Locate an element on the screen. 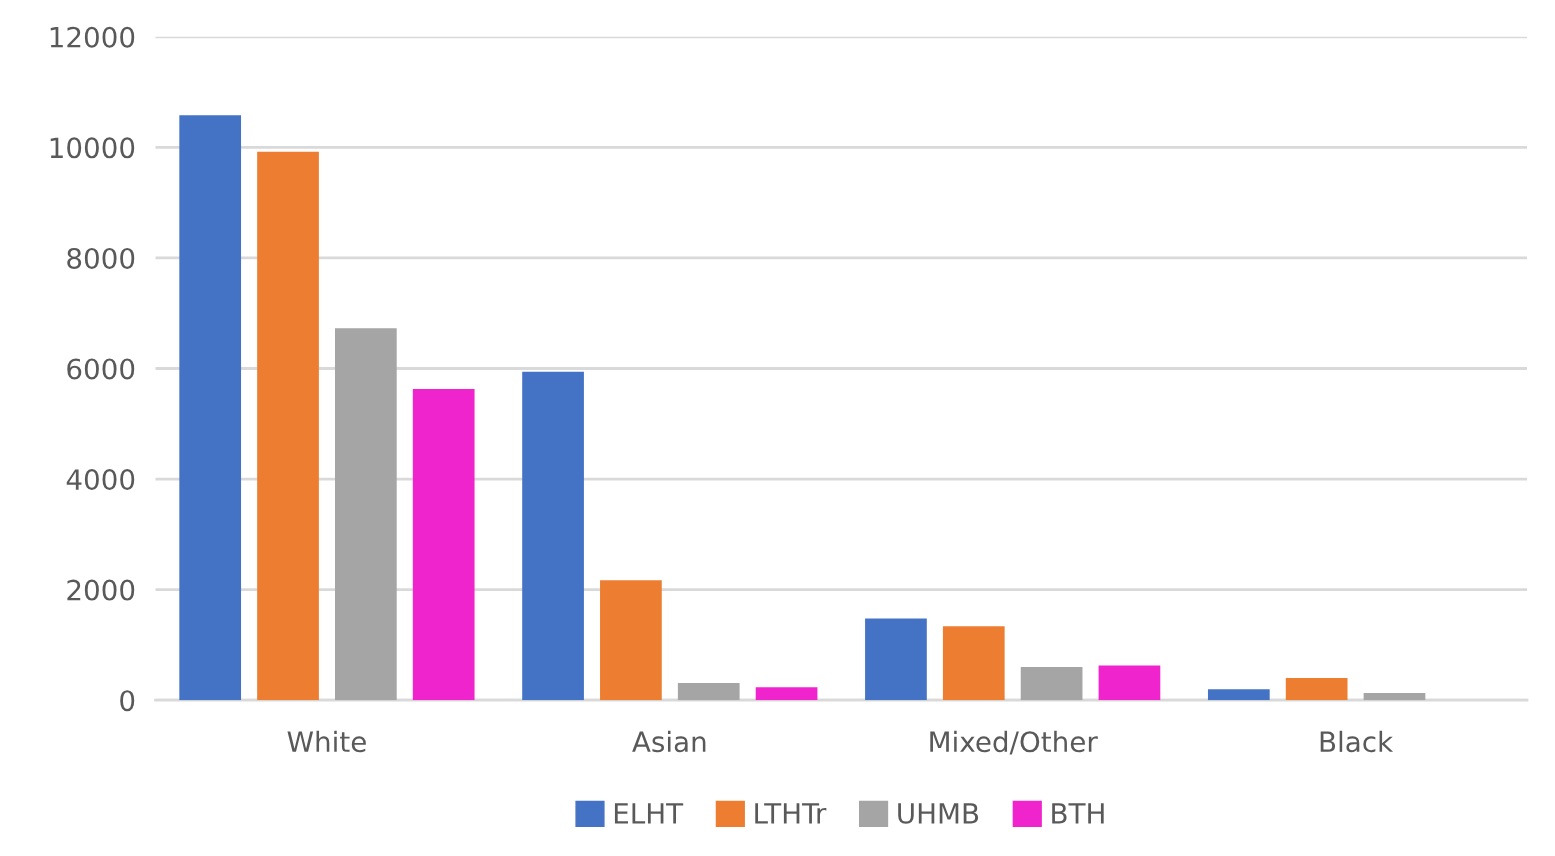 The image size is (1555, 856). x-tick-label: Mixed/Other is located at coordinates (1014, 742).